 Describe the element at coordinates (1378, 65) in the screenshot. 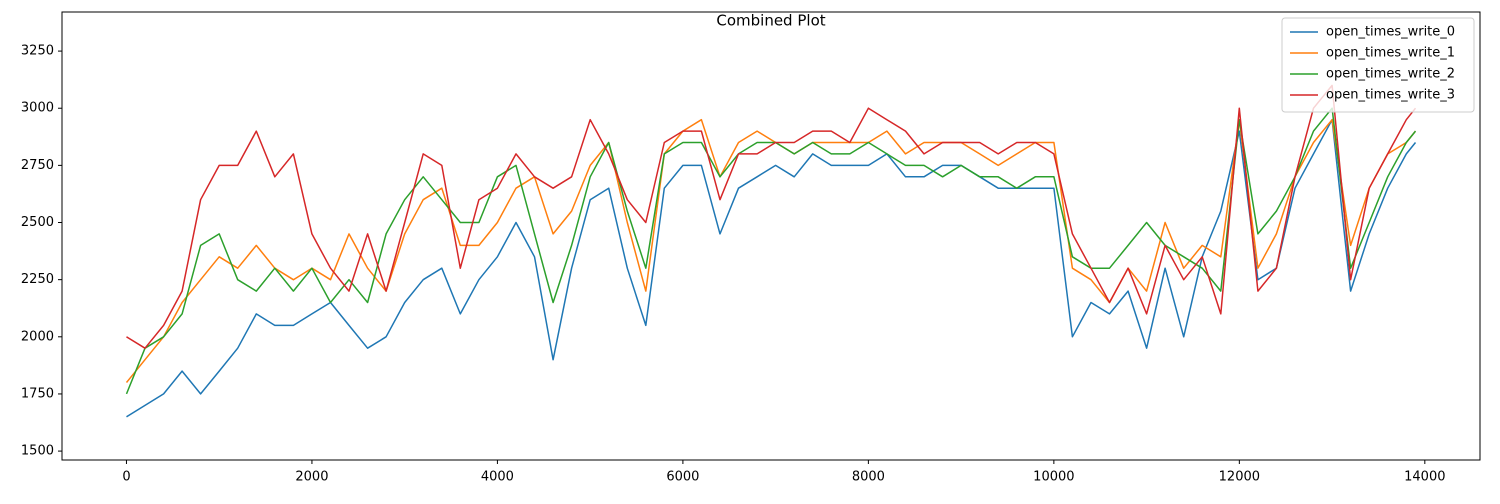

I see `legend-box` at that location.